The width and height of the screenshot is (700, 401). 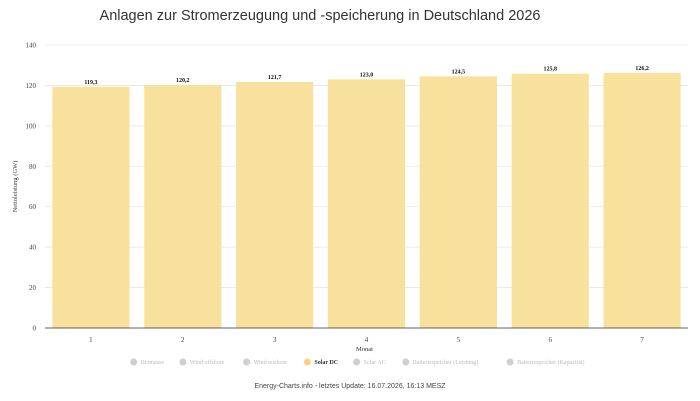 I want to click on x-tick-label: 3, so click(x=275, y=340).